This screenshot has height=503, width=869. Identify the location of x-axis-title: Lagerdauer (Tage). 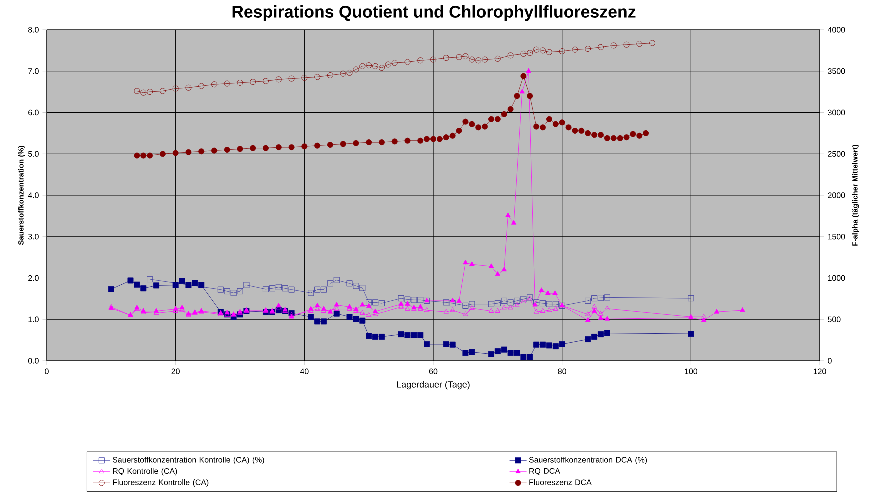
(433, 385).